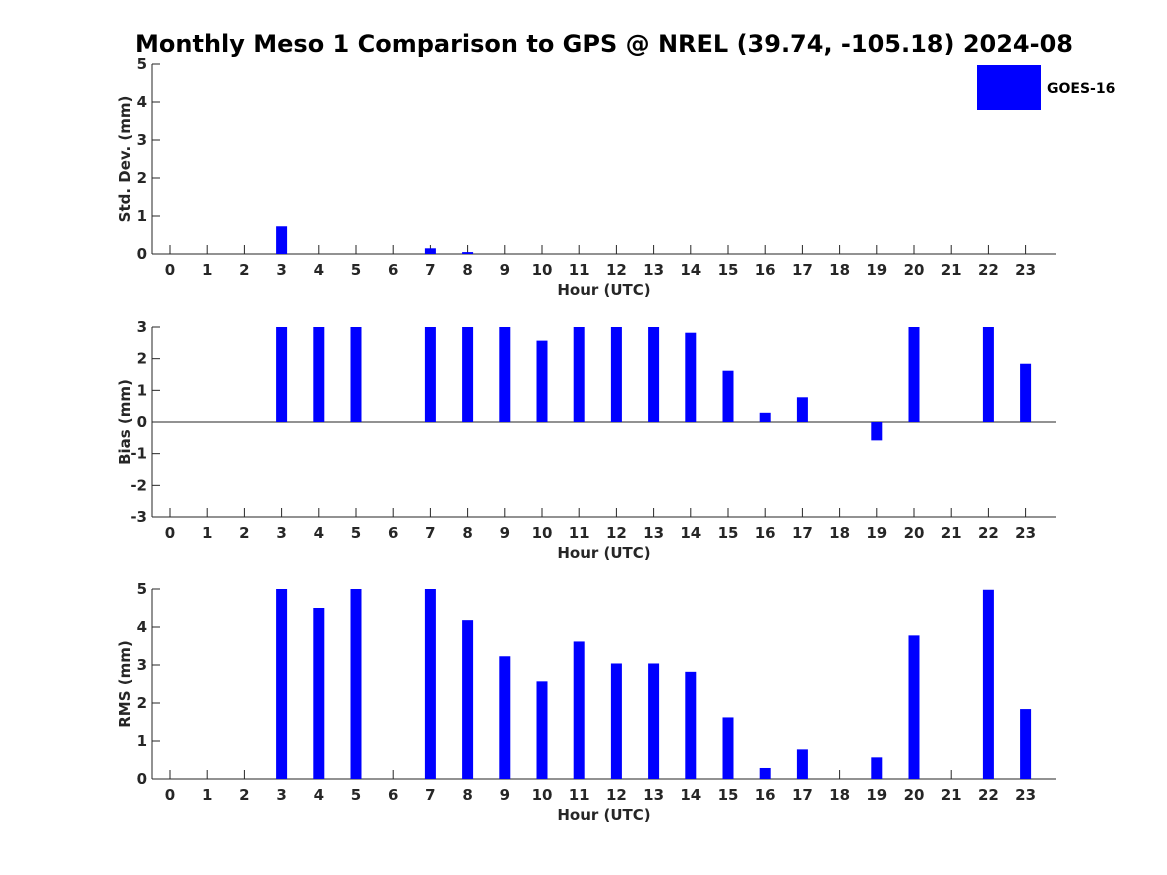 This screenshot has height=875, width=1167. I want to click on std-dev-x-tick-label: 19, so click(876, 270).